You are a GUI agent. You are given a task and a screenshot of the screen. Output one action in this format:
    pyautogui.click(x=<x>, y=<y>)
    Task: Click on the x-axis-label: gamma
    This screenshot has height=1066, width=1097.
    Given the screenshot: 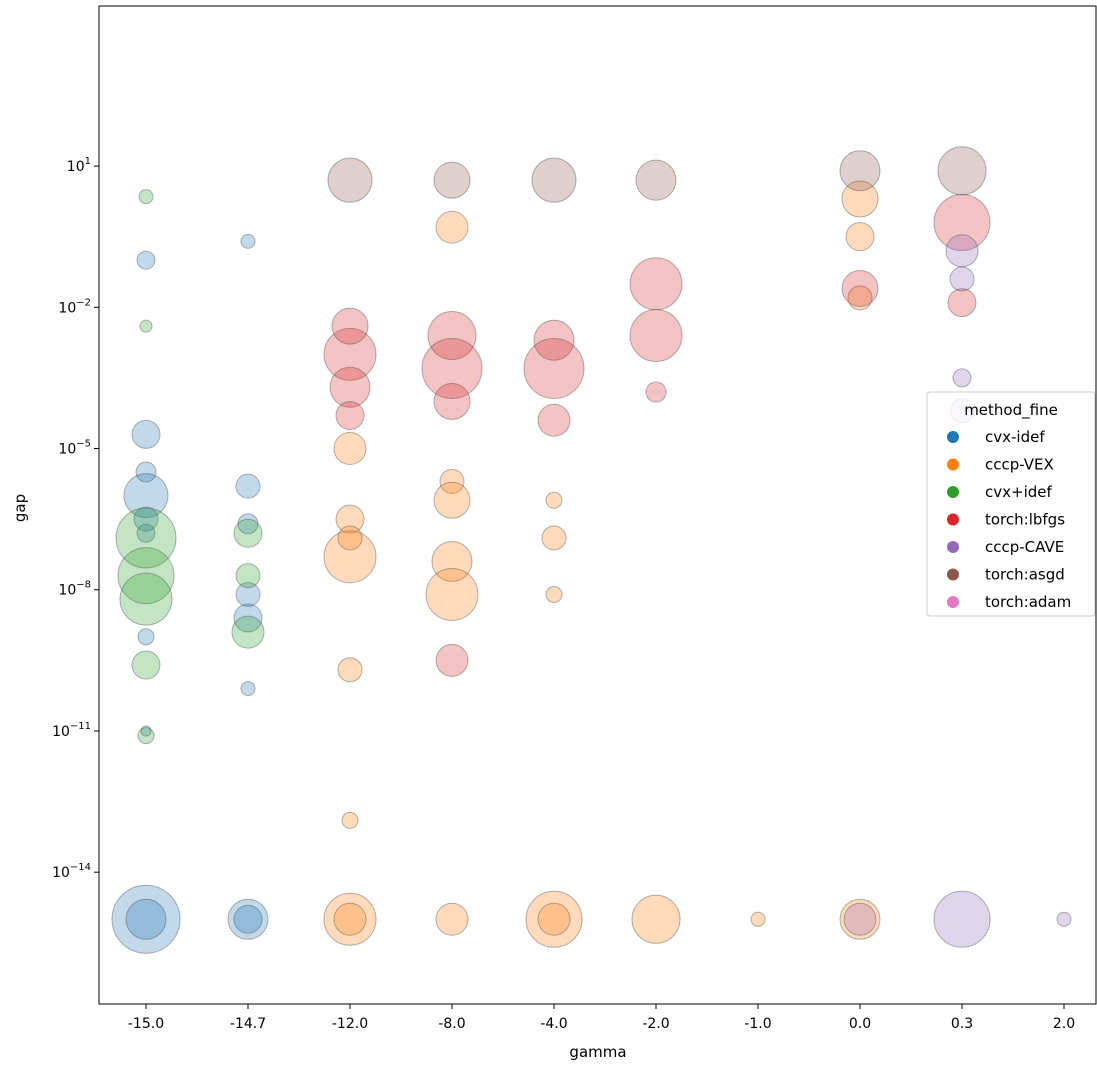 What is the action you would take?
    pyautogui.click(x=597, y=1052)
    